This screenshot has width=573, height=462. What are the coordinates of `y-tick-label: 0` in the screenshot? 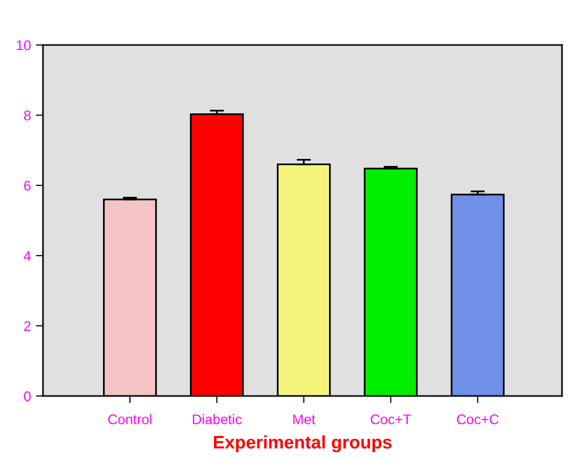 It's located at (27, 396).